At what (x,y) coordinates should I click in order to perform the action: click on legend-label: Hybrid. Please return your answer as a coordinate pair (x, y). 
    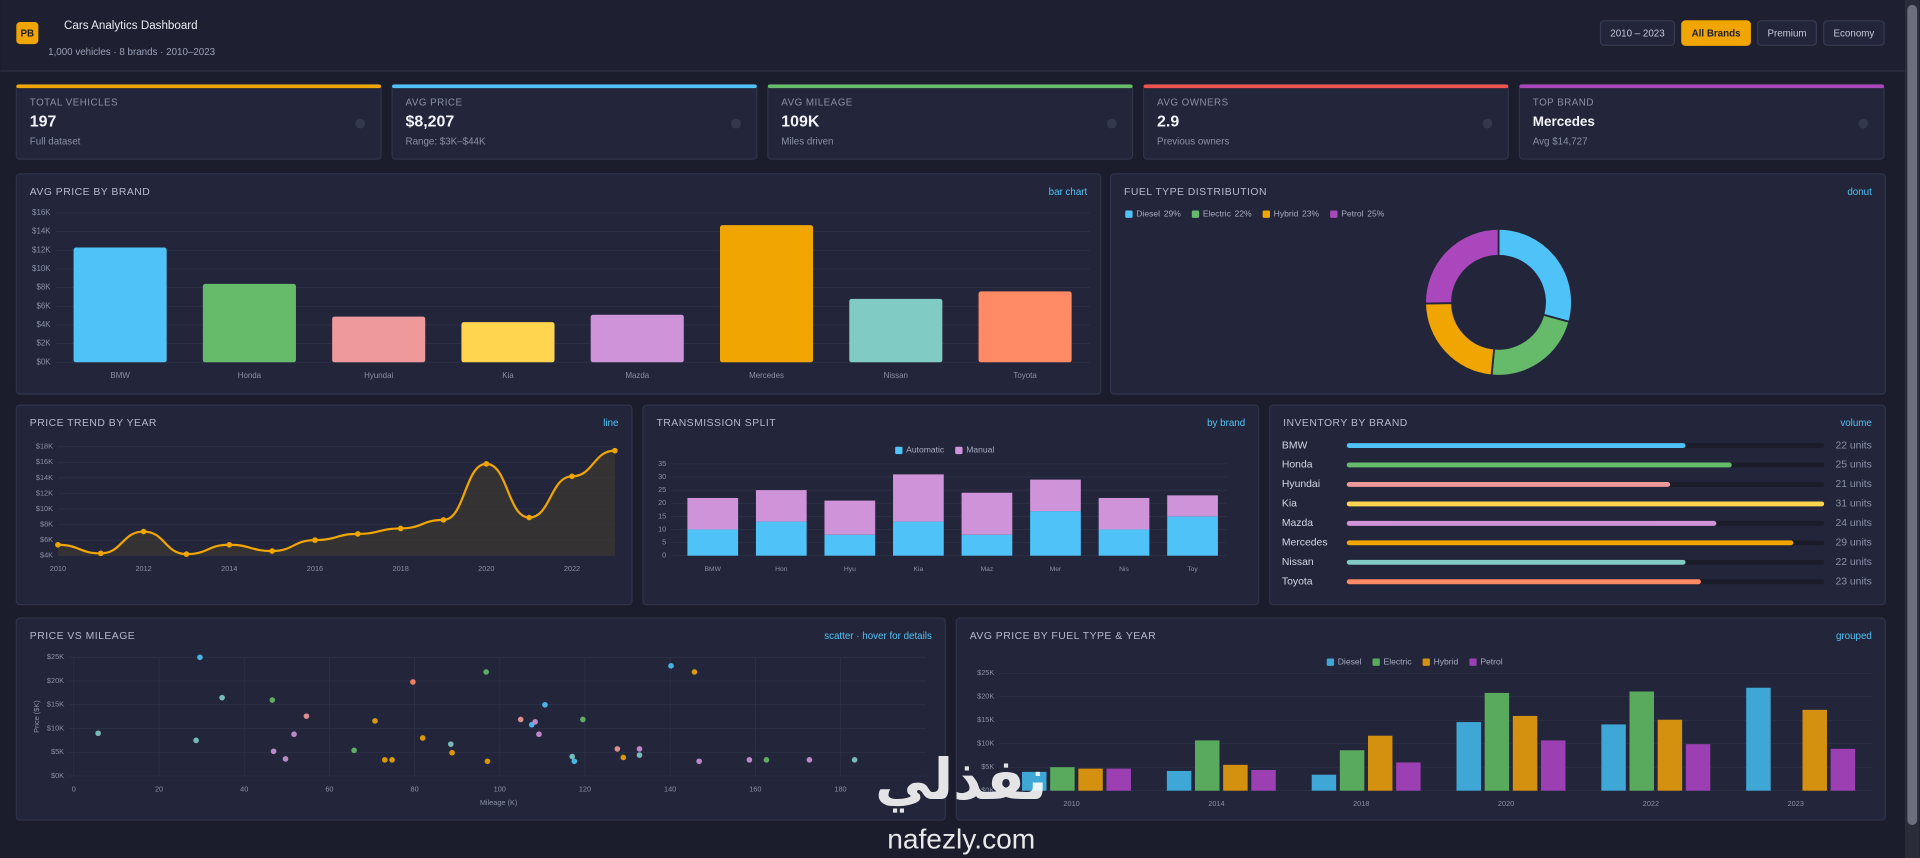
    Looking at the image, I should click on (1286, 213).